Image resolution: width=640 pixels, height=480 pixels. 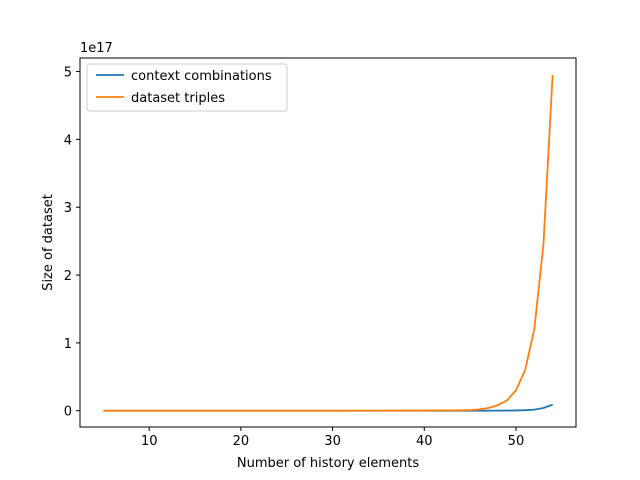 I want to click on y-tick-label: 4, so click(x=68, y=140).